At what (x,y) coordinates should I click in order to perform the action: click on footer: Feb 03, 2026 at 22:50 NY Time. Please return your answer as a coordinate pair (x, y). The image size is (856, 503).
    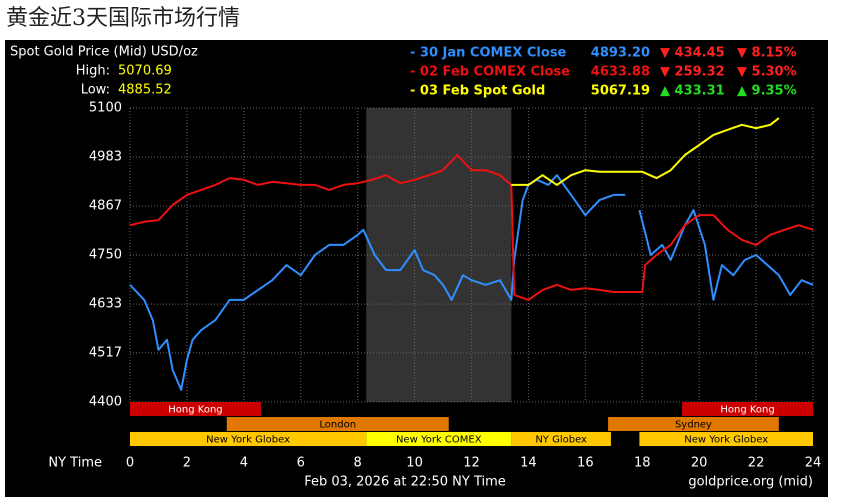
    Looking at the image, I should click on (405, 482).